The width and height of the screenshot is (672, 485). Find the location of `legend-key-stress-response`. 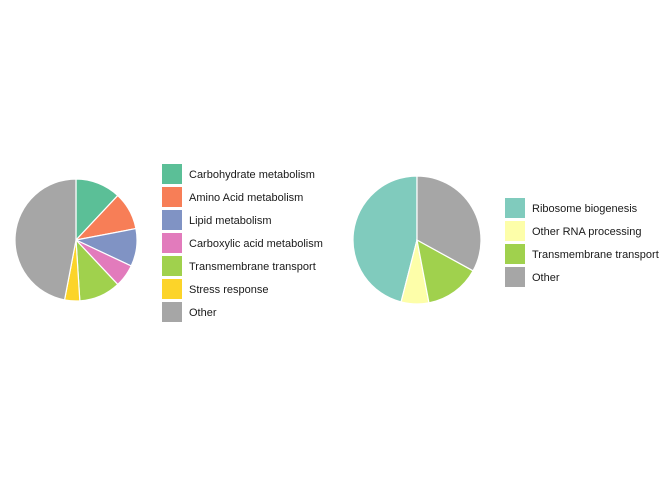

legend-key-stress-response is located at coordinates (172, 289).